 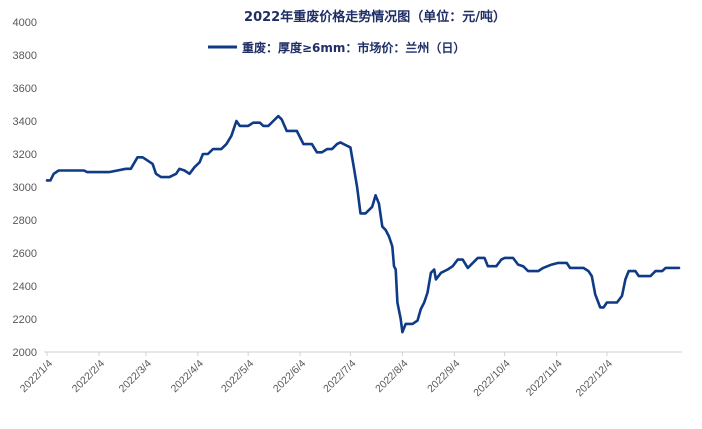 I want to click on x-tick-label: 2022/12/4, so click(x=595, y=379).